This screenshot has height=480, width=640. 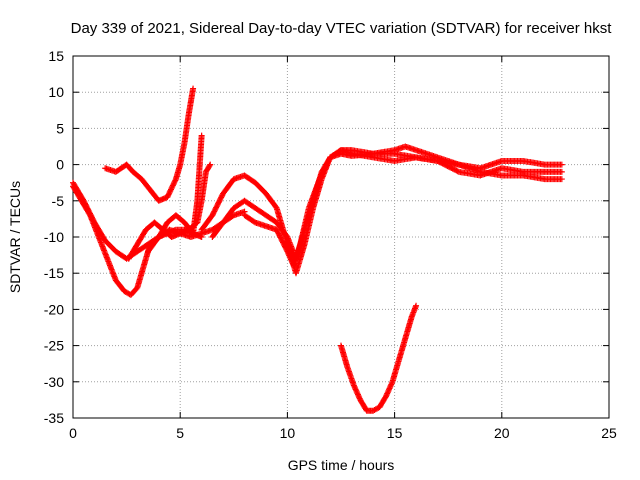 What do you see at coordinates (609, 433) in the screenshot?
I see `x-tick-label: 25` at bounding box center [609, 433].